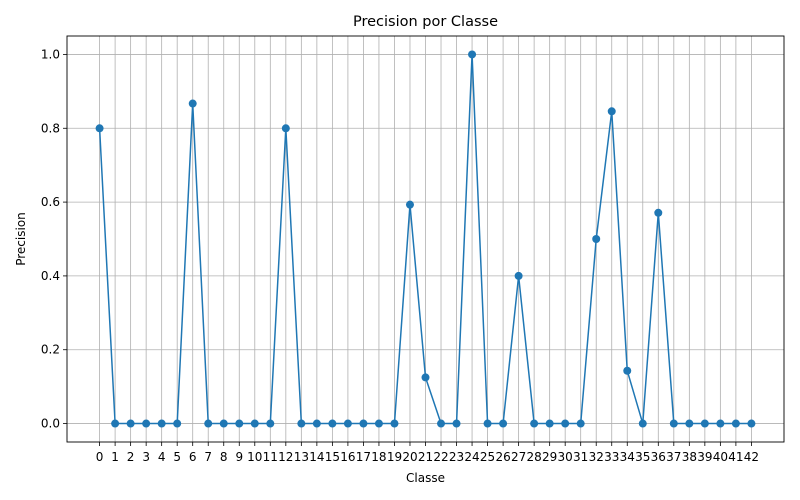  Describe the element at coordinates (642, 457) in the screenshot. I see `x-tick-label: 35` at that location.